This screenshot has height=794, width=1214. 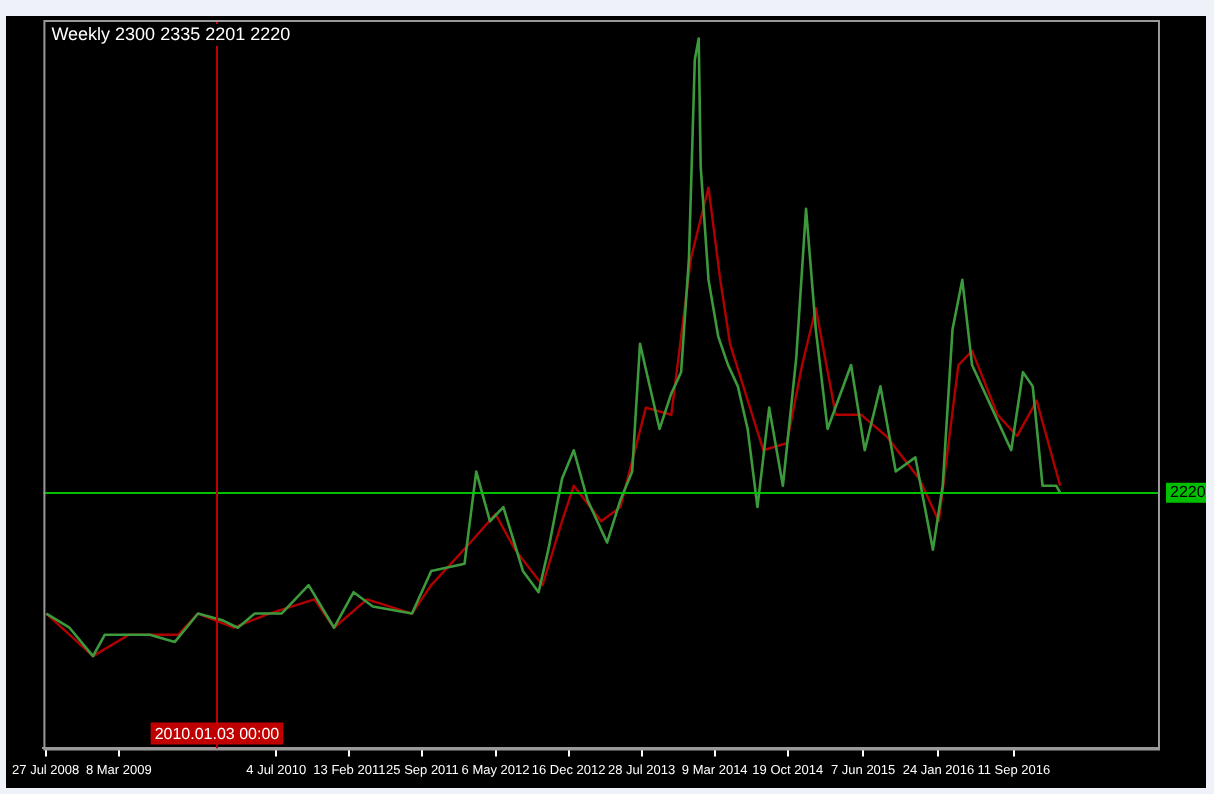 What do you see at coordinates (217, 733) in the screenshot?
I see `ref-line-label: 2010.01.03 00:00` at bounding box center [217, 733].